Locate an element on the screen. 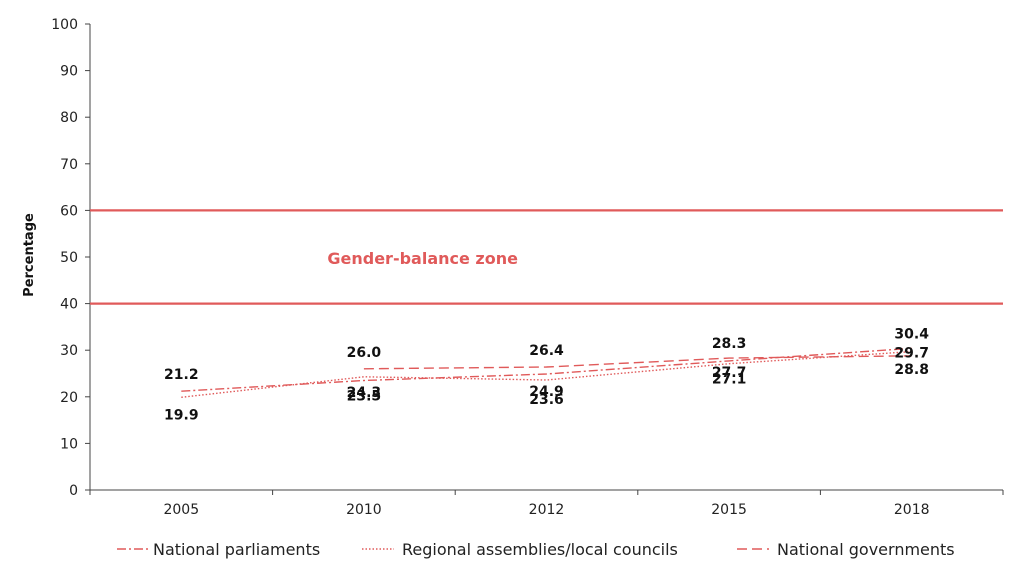 Image resolution: width=1022 pixels, height=582 pixels. x-tick-label: 2012 is located at coordinates (547, 510).